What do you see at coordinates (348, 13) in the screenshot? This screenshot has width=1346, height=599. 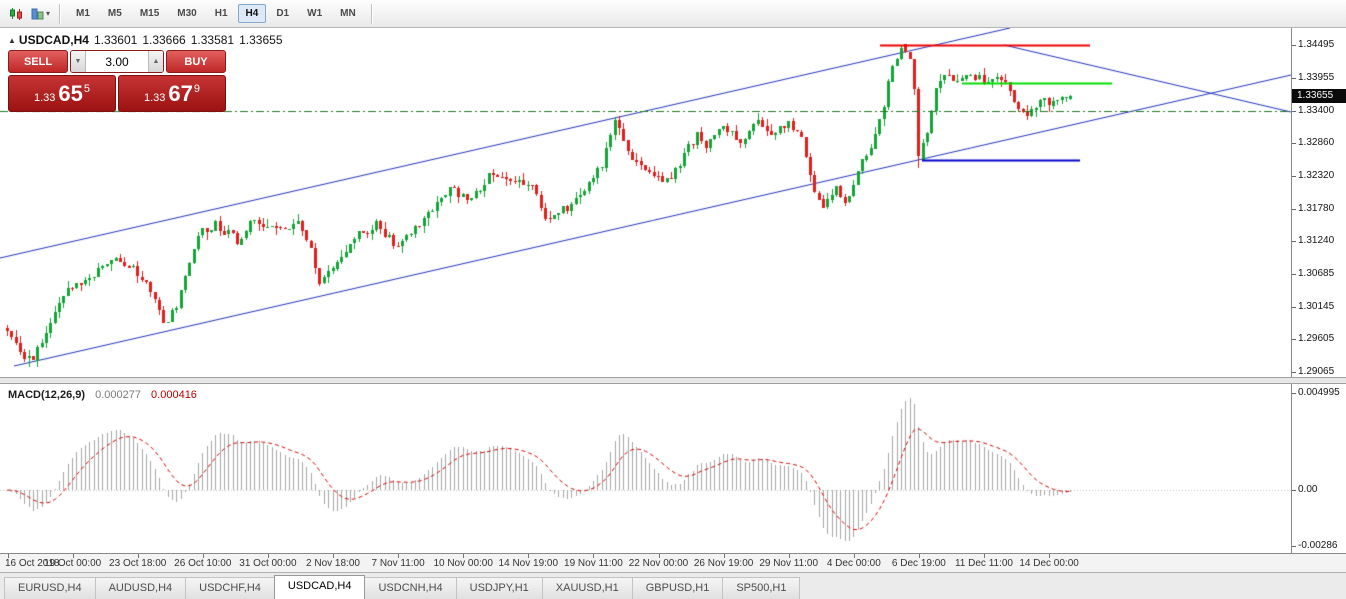 I see `tf-button-mn: MN` at bounding box center [348, 13].